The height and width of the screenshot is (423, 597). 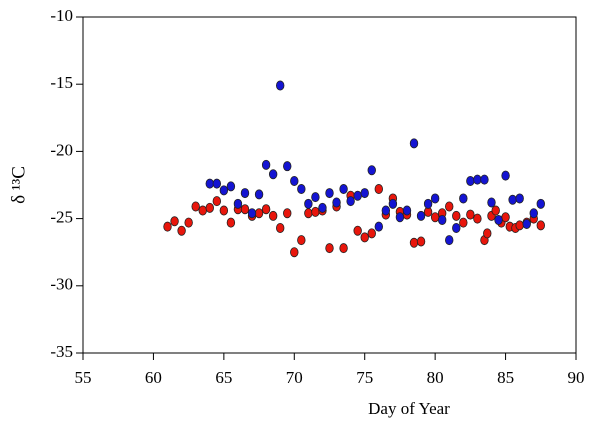 I want to click on x-tick-label: 70, so click(x=294, y=377).